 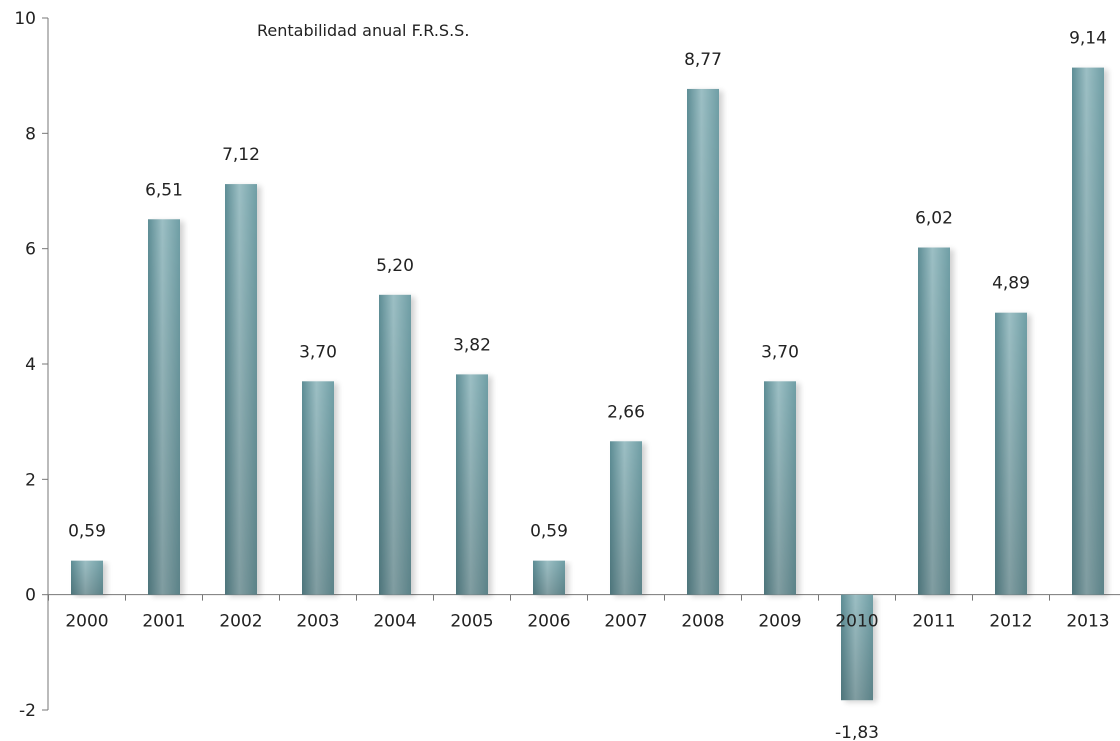 What do you see at coordinates (934, 219) in the screenshot?
I see `data-label: 6,02` at bounding box center [934, 219].